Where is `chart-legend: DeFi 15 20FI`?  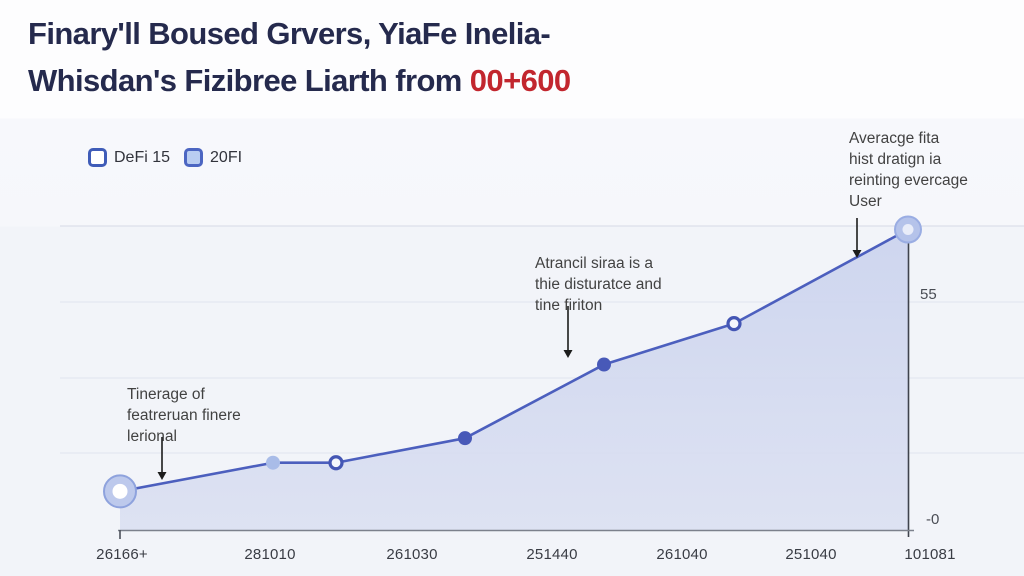
chart-legend: DeFi 15 20FI is located at coordinates (165, 157).